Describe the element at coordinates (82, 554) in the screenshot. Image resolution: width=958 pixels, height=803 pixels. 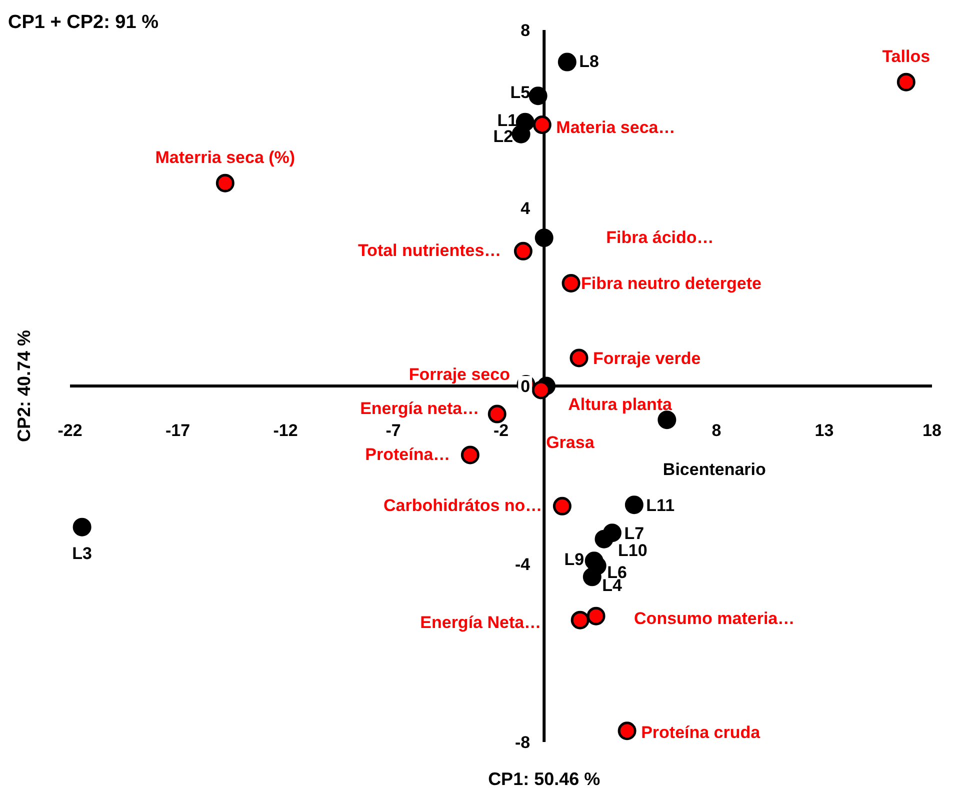
I see `data-label: L3` at that location.